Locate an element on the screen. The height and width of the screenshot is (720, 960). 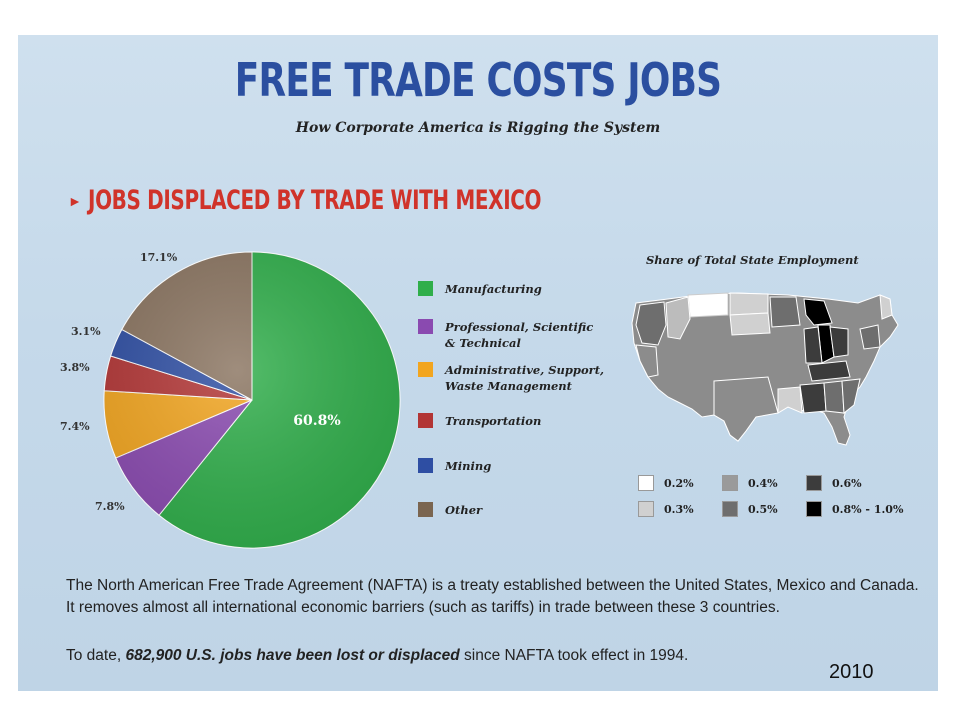
state-shape-texas is located at coordinates (746, 409).